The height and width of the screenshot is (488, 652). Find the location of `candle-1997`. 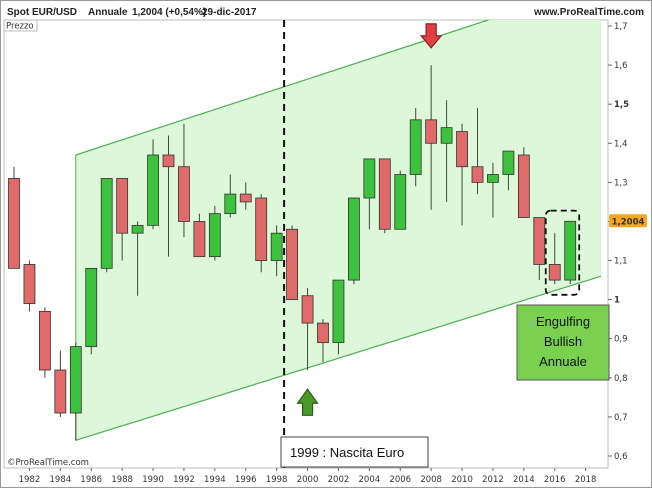

candle-1997 is located at coordinates (261, 233).